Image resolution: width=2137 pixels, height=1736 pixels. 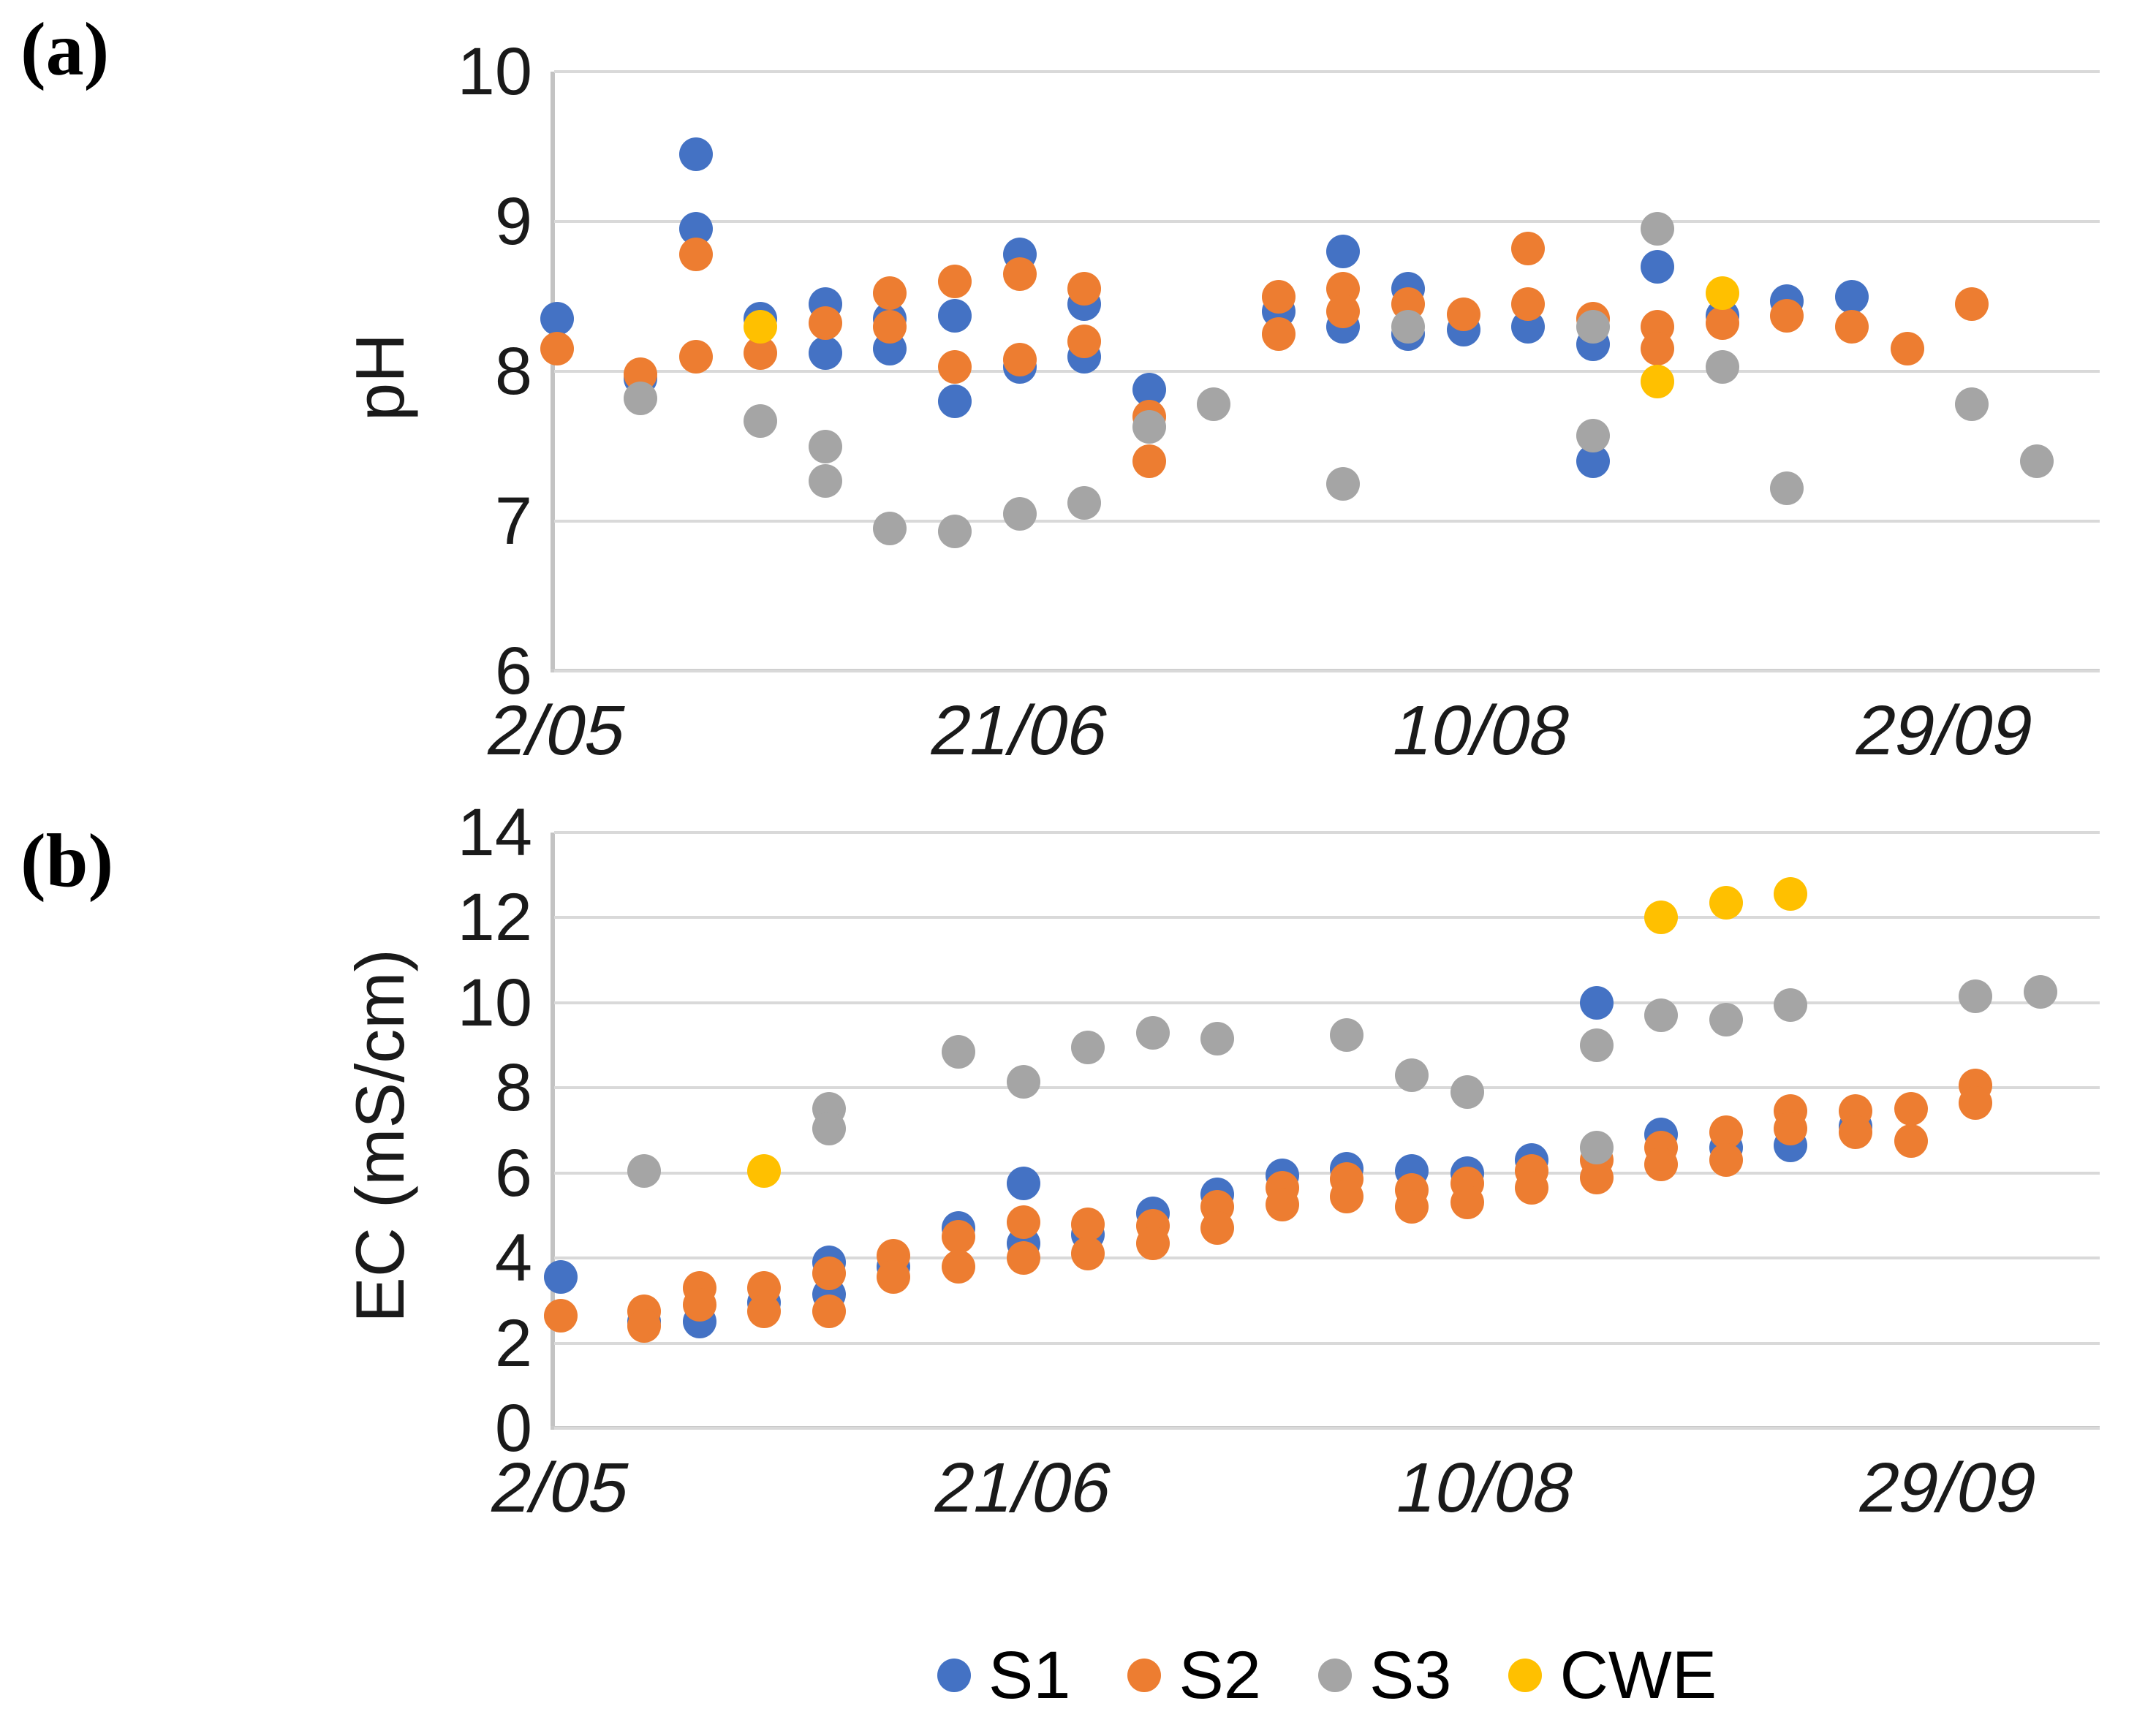 I want to click on panel-a-label: (a), so click(x=65, y=49).